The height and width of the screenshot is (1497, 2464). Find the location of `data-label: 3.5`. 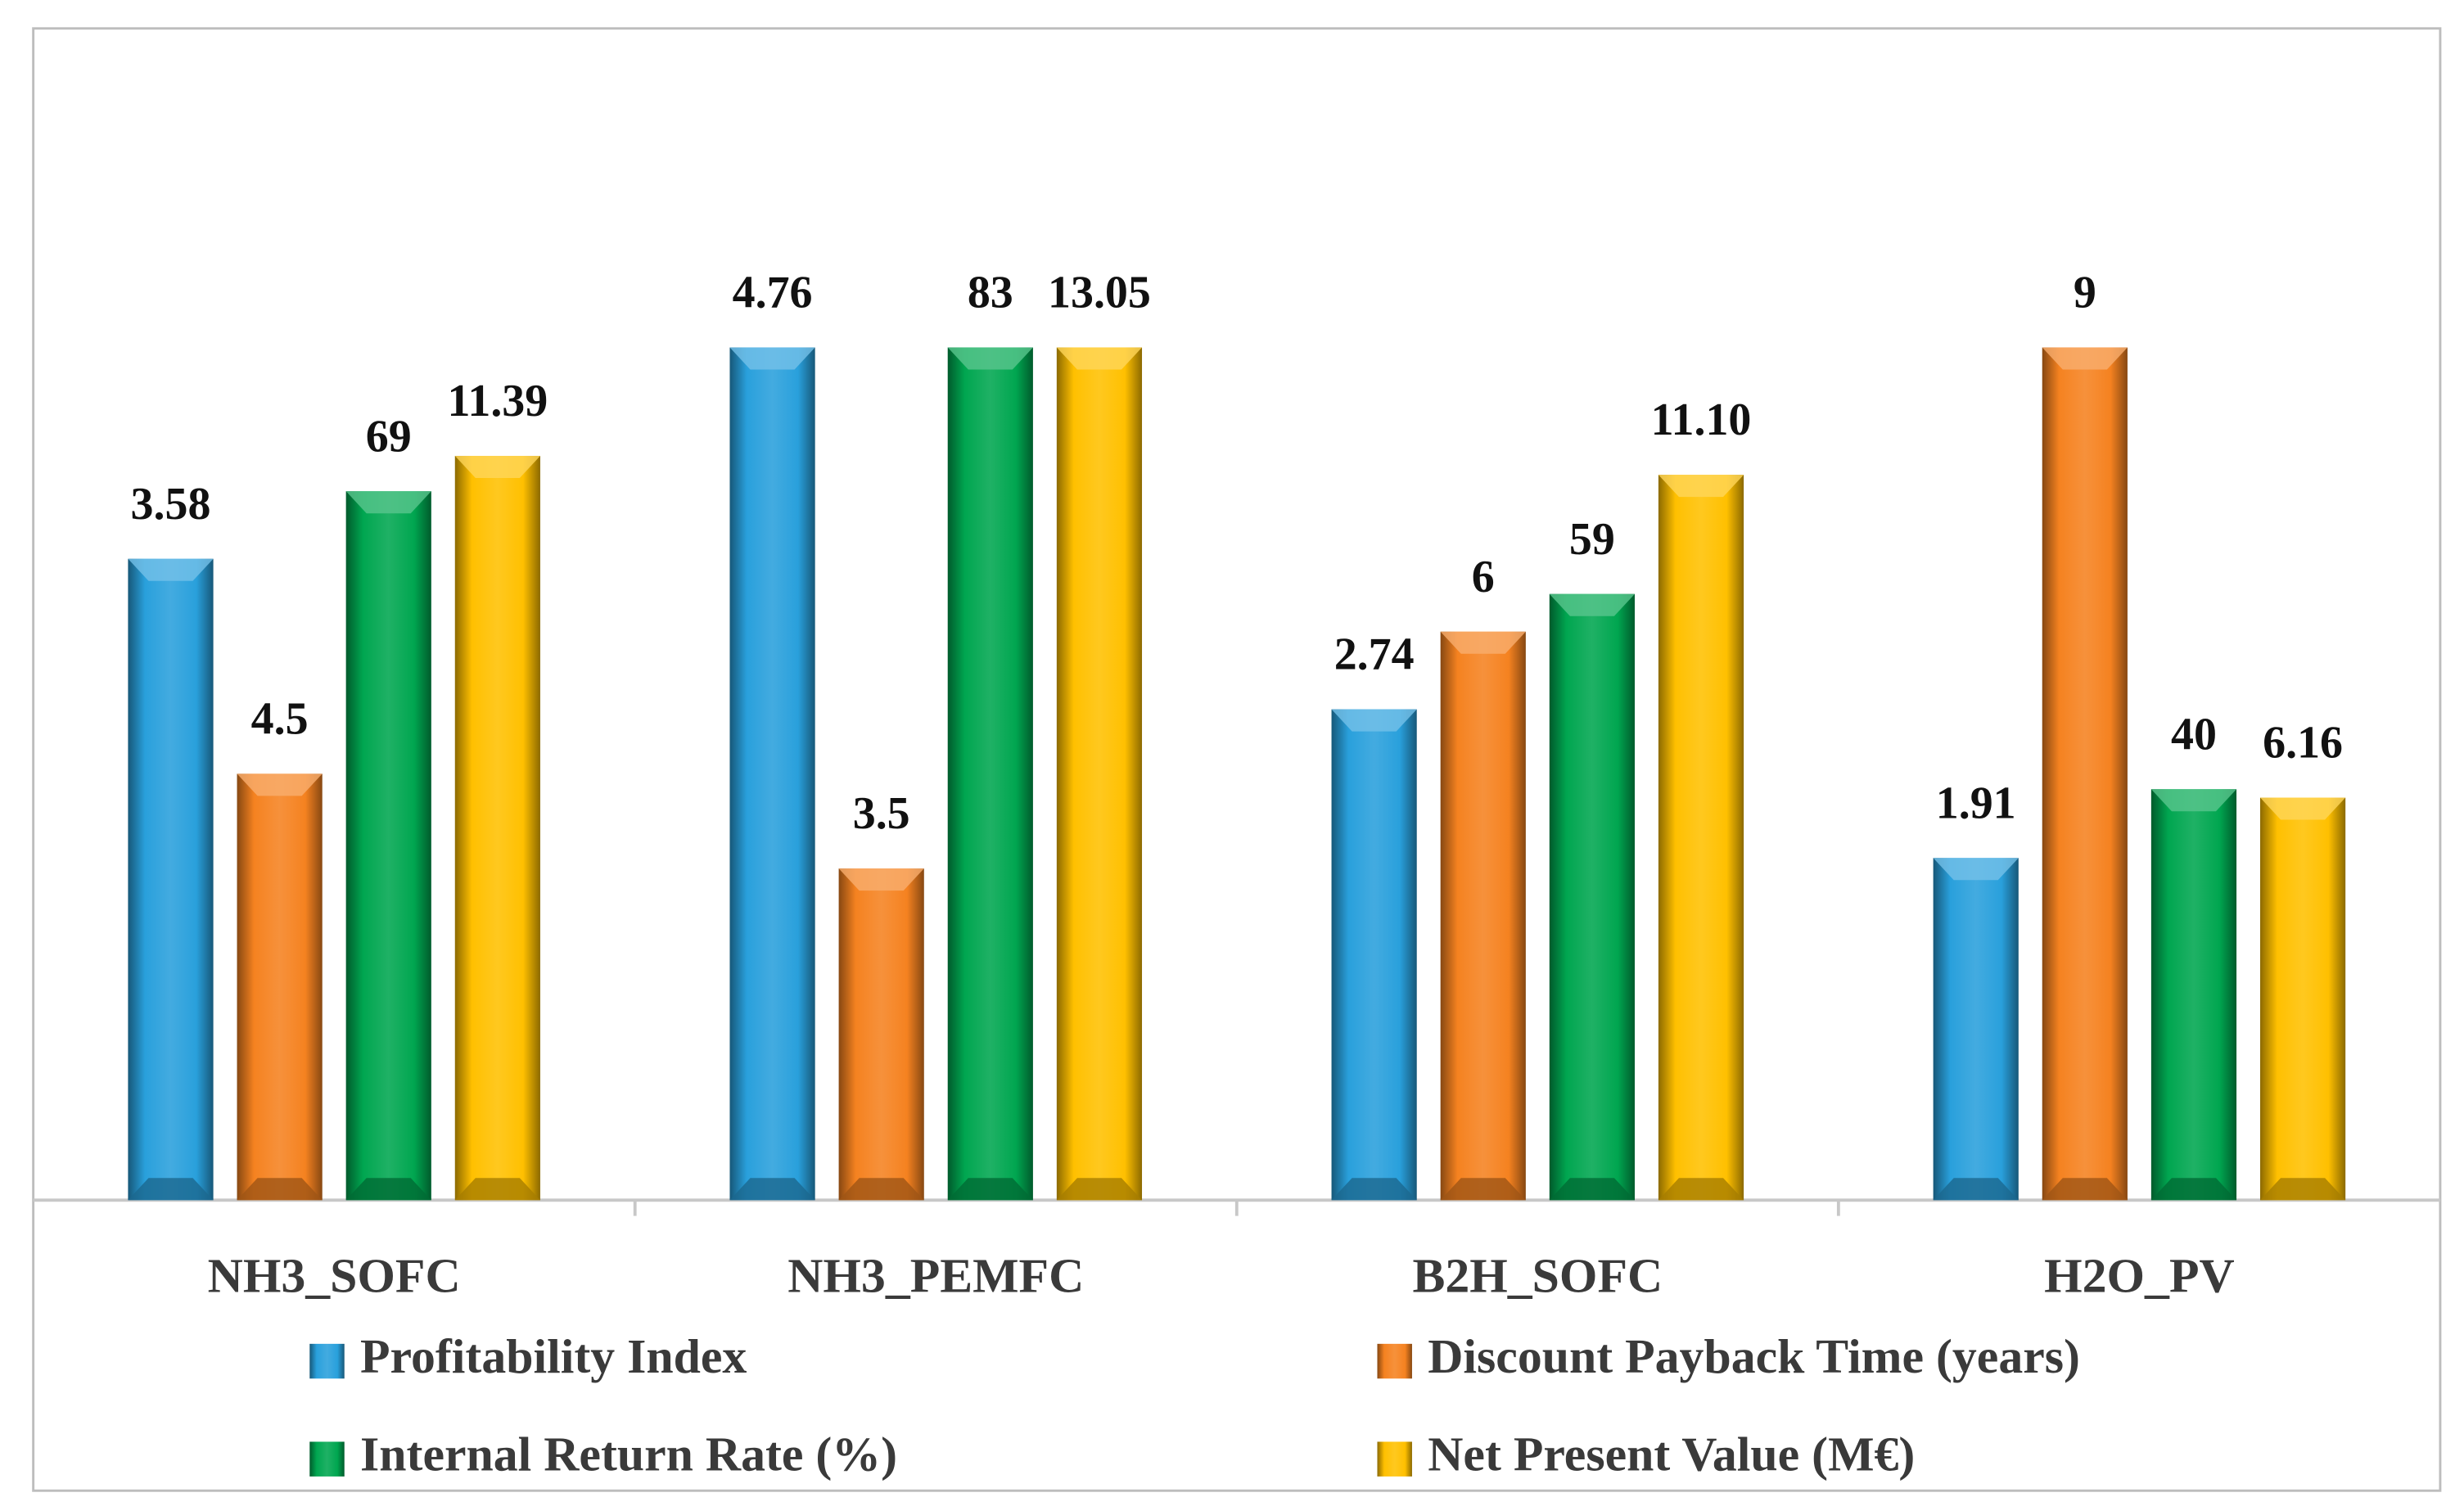

data-label: 3.5 is located at coordinates (882, 813).